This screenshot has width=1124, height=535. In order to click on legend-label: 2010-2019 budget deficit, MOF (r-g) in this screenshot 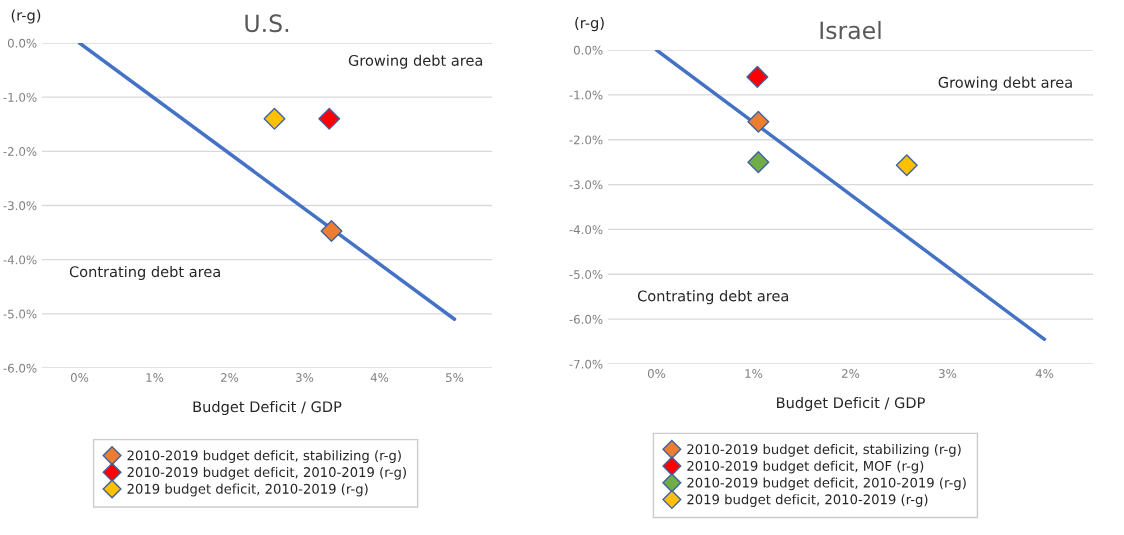, I will do `click(805, 467)`.